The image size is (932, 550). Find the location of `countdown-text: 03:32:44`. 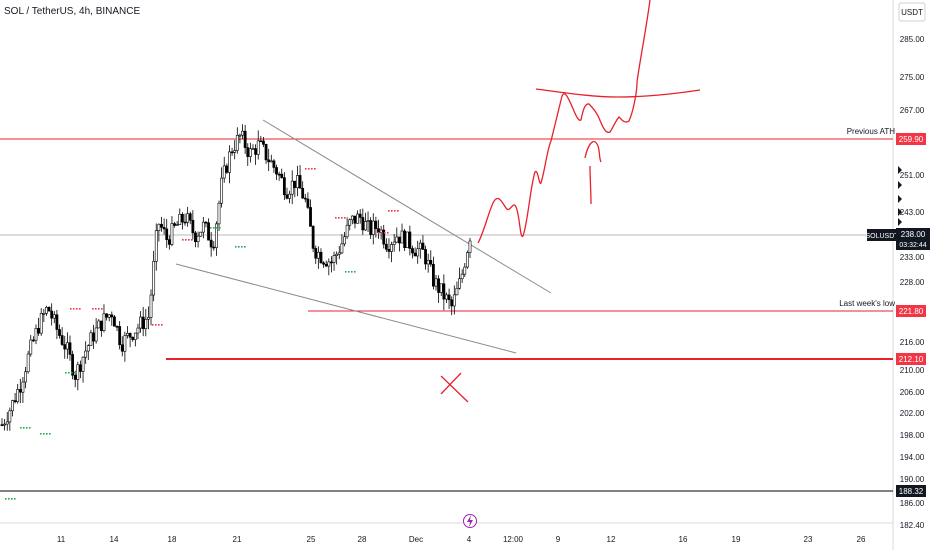

countdown-text: 03:32:44 is located at coordinates (912, 245).